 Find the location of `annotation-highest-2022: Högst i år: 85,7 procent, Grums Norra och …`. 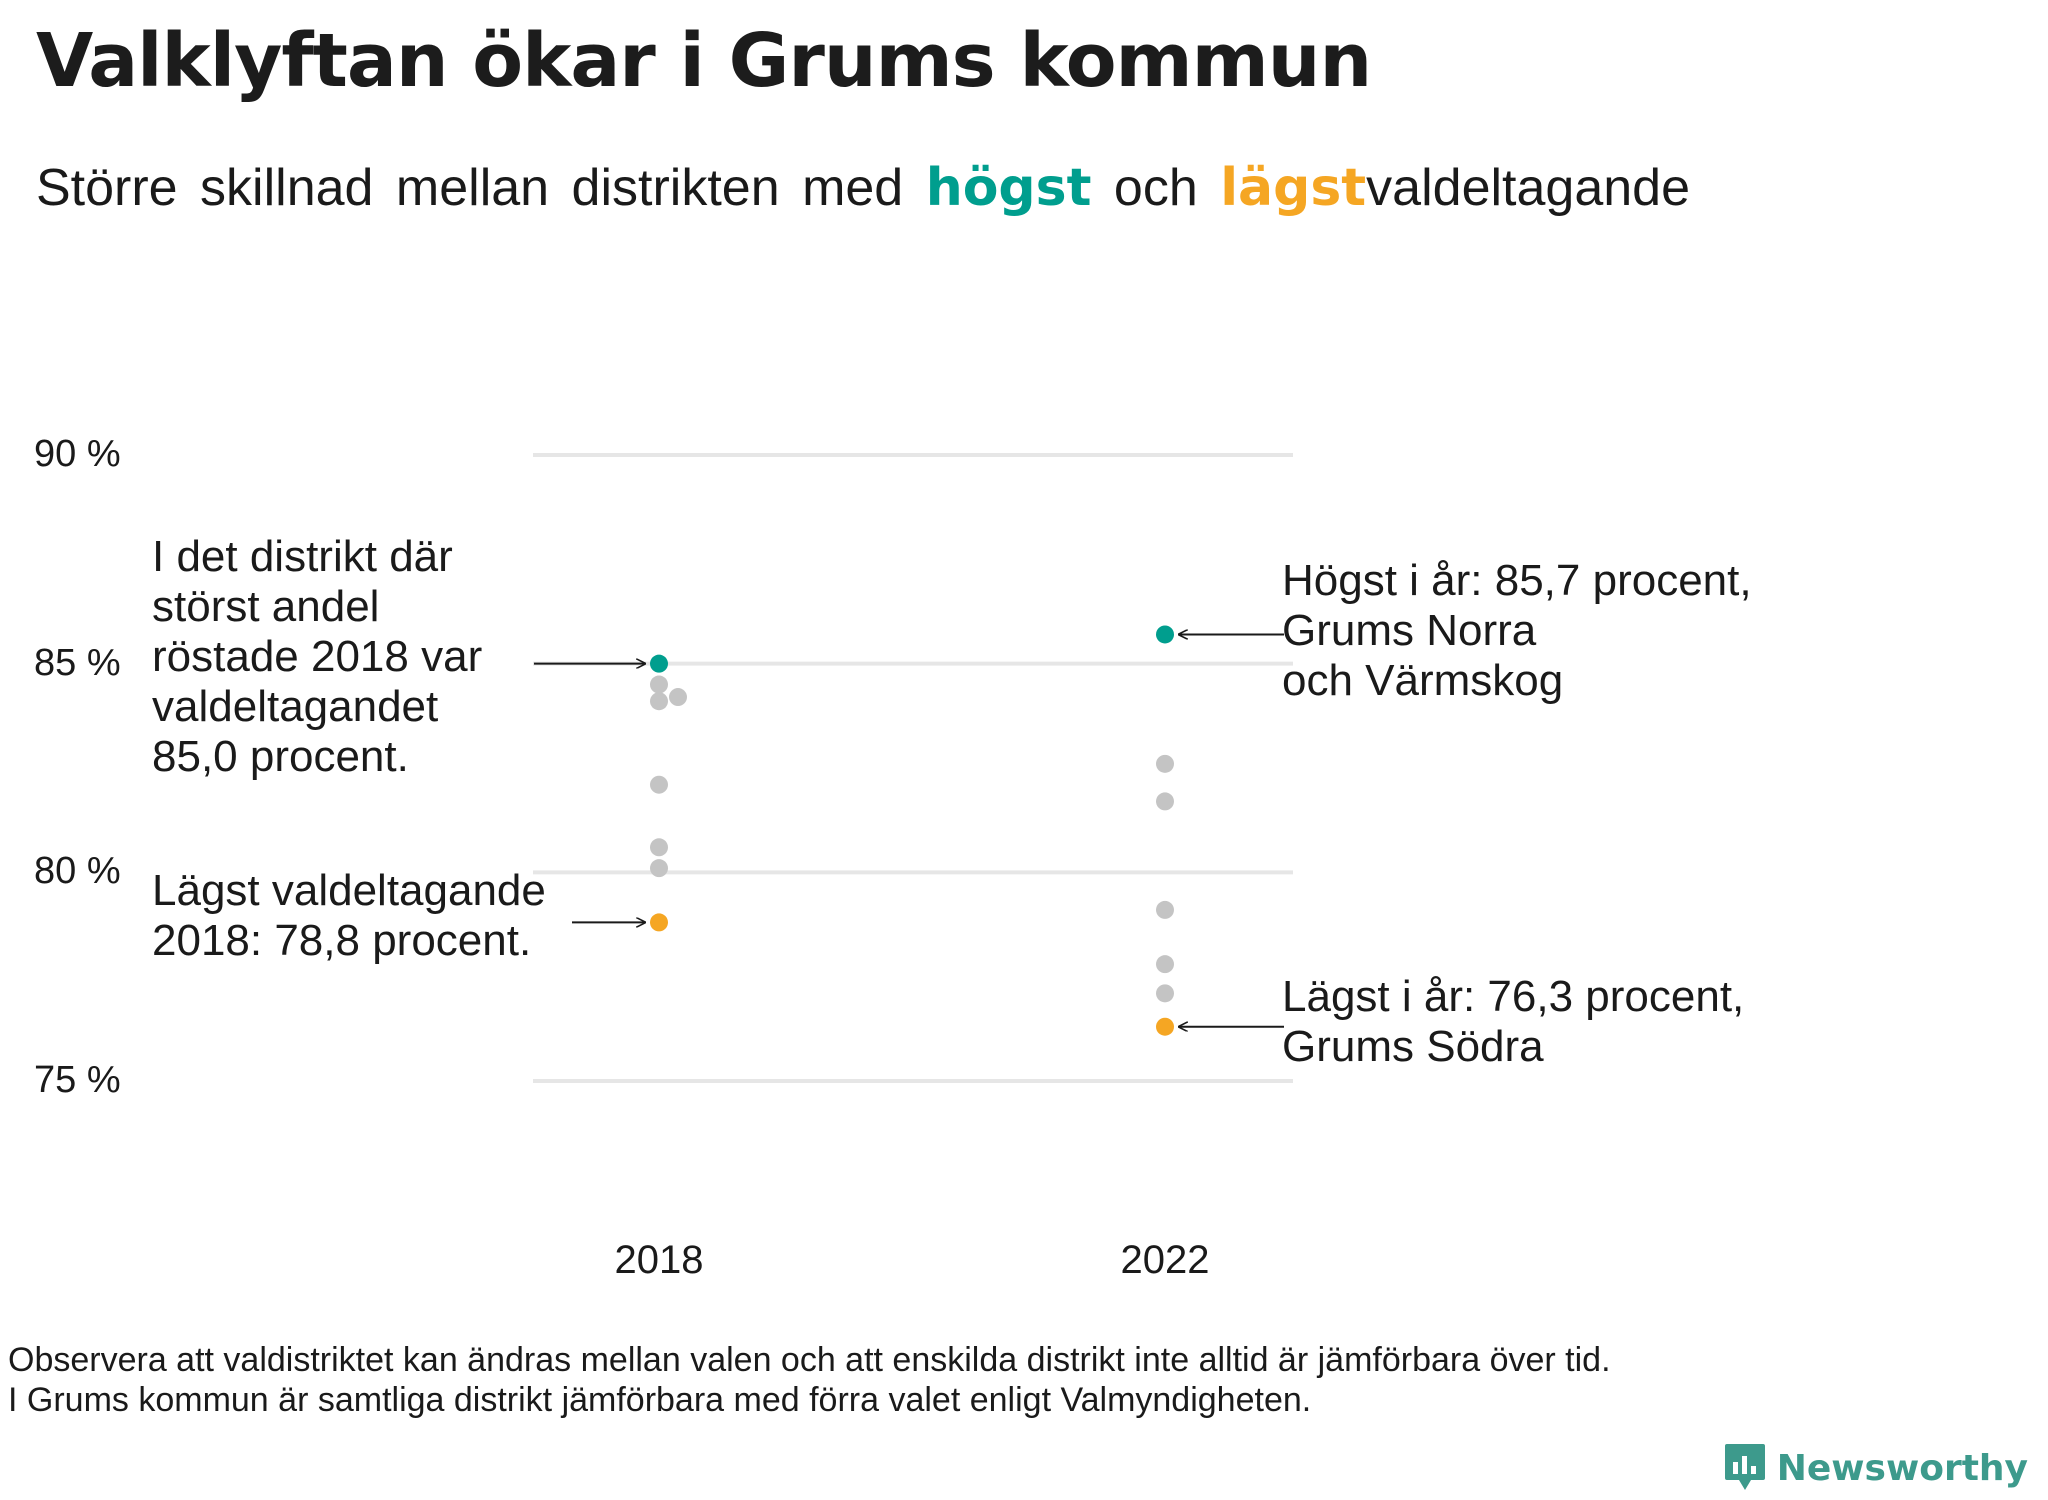

annotation-highest-2022: Högst i år: 85,7 procent, Grums Norra och … is located at coordinates (1517, 631).